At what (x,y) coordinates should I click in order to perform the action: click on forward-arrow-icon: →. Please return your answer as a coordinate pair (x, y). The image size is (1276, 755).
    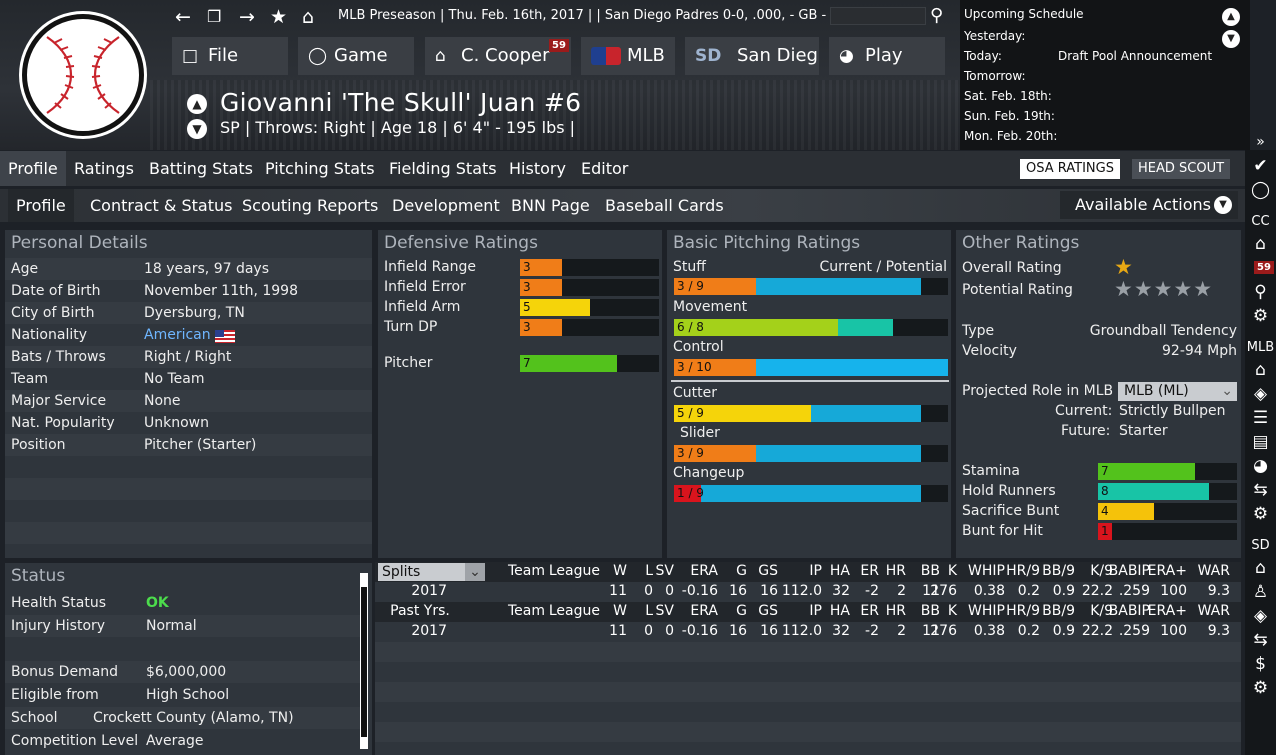
    Looking at the image, I should click on (247, 17).